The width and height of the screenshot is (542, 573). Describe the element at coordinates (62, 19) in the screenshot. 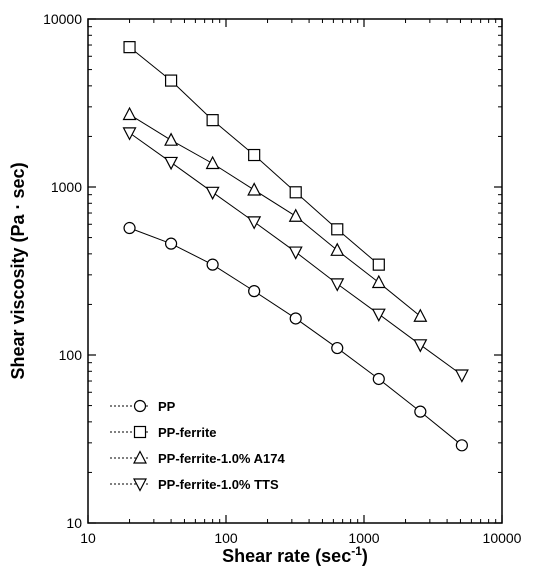

I see `y-tick-label: 10000` at that location.